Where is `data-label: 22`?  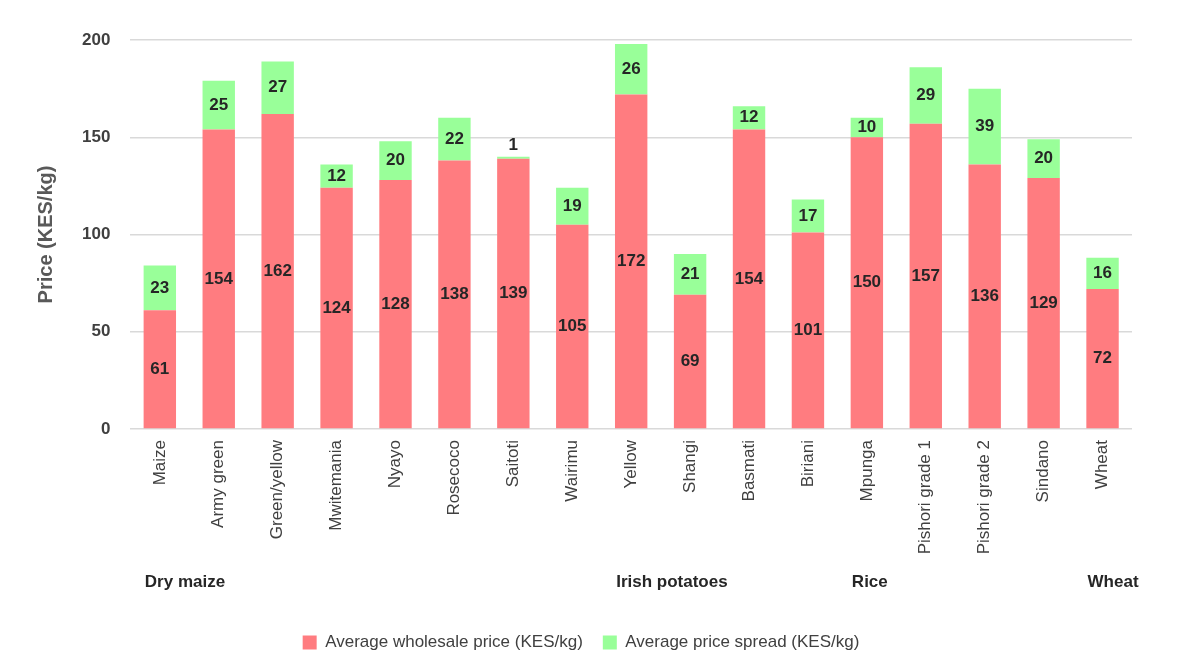
data-label: 22 is located at coordinates (454, 138).